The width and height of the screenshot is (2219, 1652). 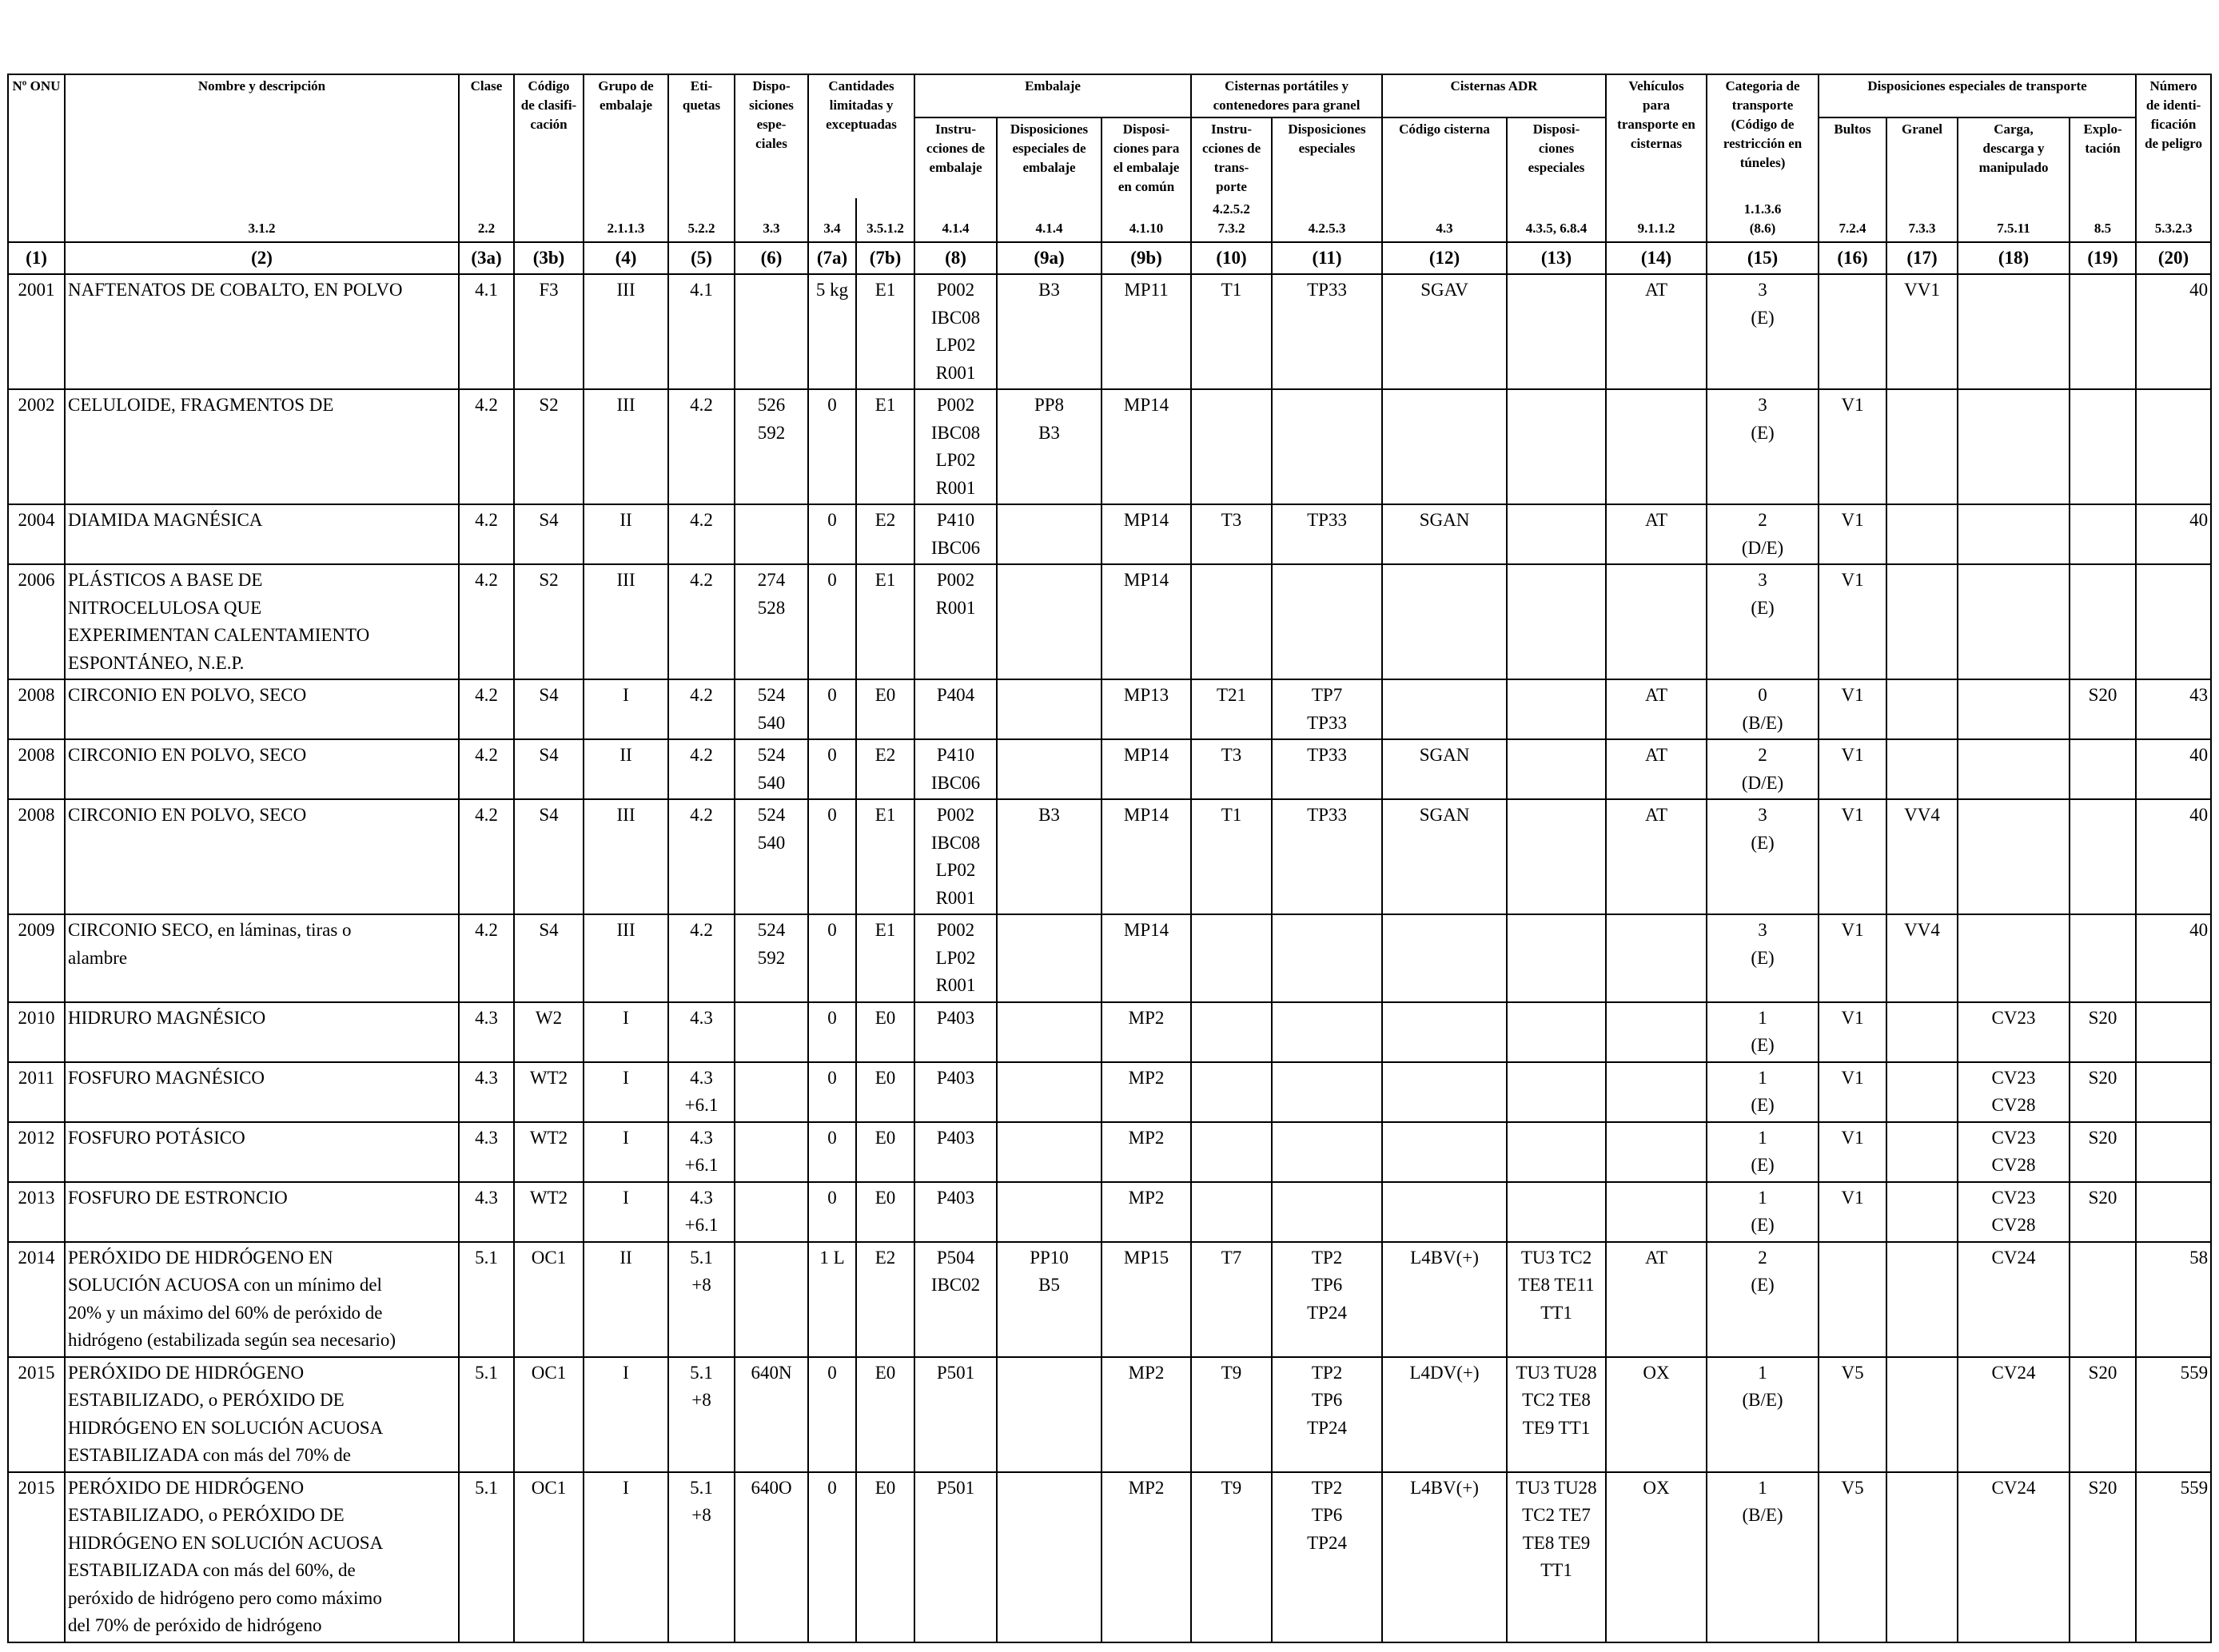 What do you see at coordinates (36, 331) in the screenshot?
I see `table-cell: 2001` at bounding box center [36, 331].